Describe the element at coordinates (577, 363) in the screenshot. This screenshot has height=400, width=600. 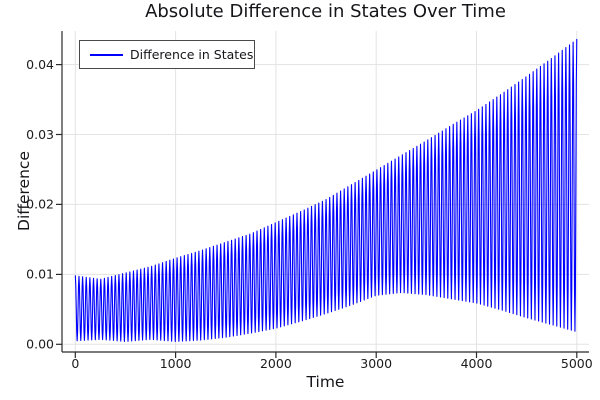
I see `x-tick-label-5000: 5000` at that location.